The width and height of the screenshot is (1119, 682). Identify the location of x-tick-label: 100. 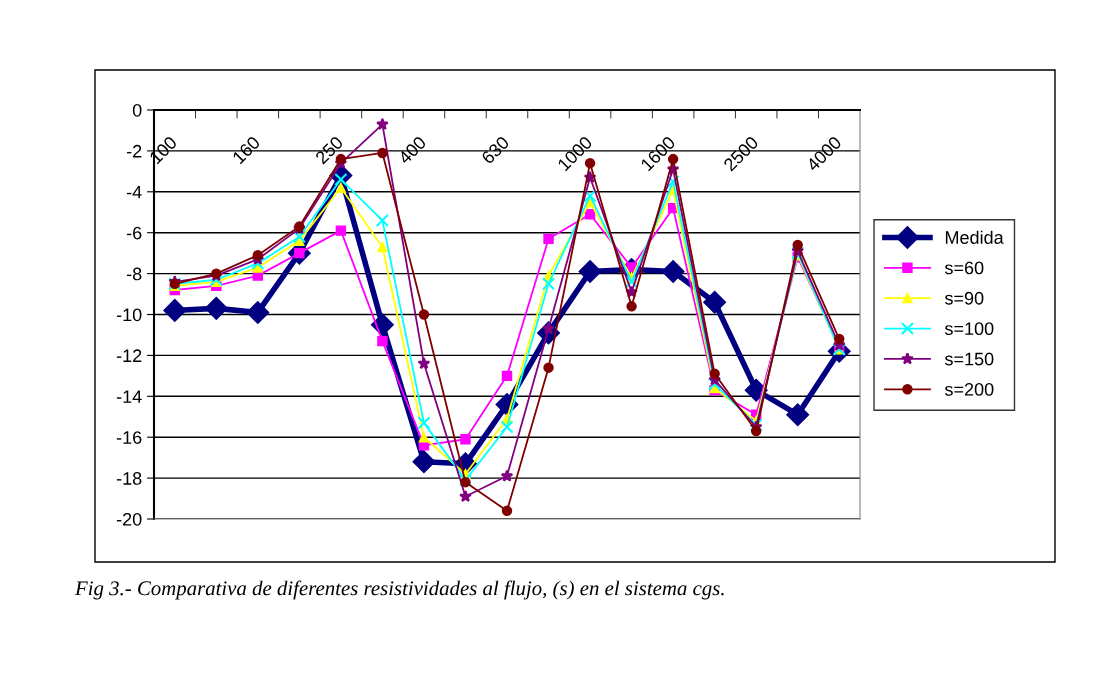
(163, 150).